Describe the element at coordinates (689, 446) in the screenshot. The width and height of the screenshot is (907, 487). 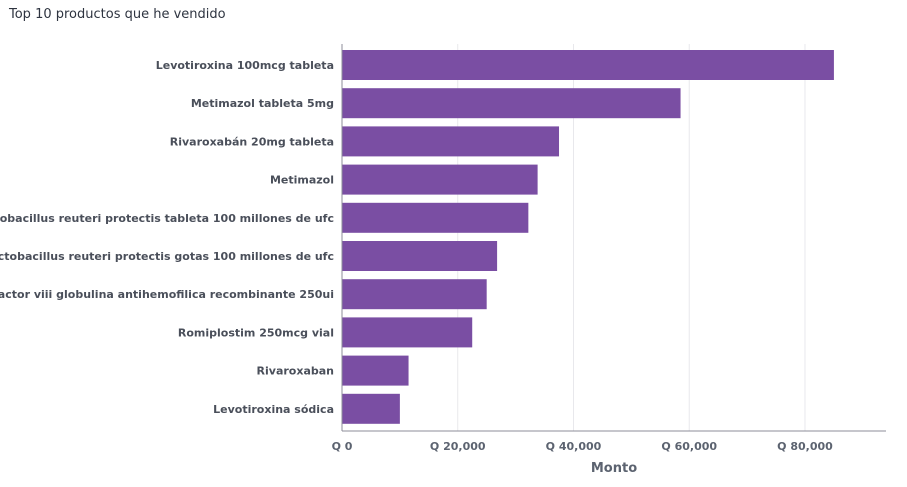
I see `x-tick-label: Q 60,000` at that location.